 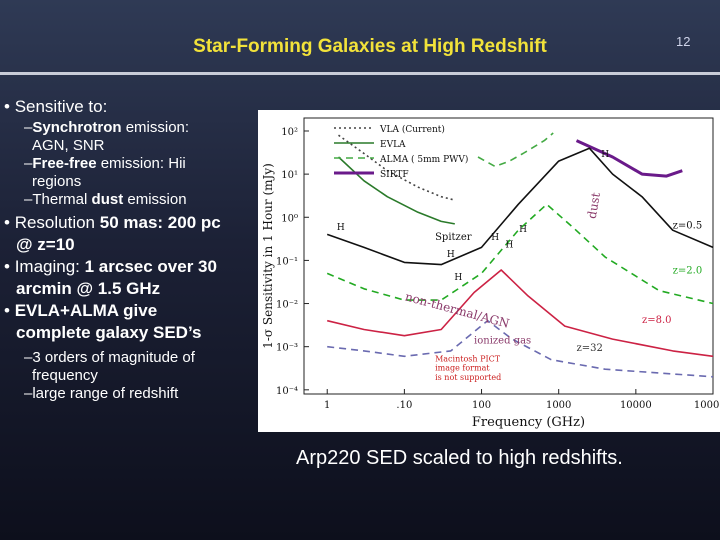 What do you see at coordinates (481, 405) in the screenshot?
I see `x-tick-label: 100` at bounding box center [481, 405].